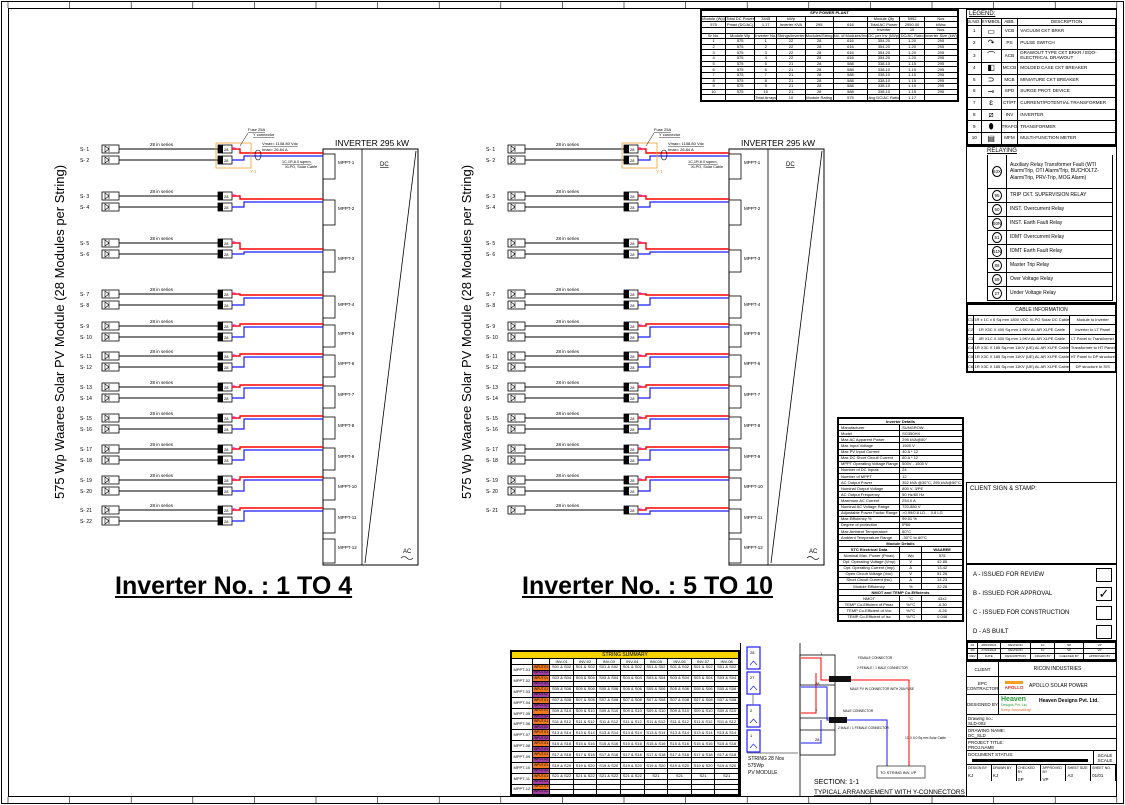  What do you see at coordinates (942, 617) in the screenshot?
I see `table-cell: 0.046` at bounding box center [942, 617].